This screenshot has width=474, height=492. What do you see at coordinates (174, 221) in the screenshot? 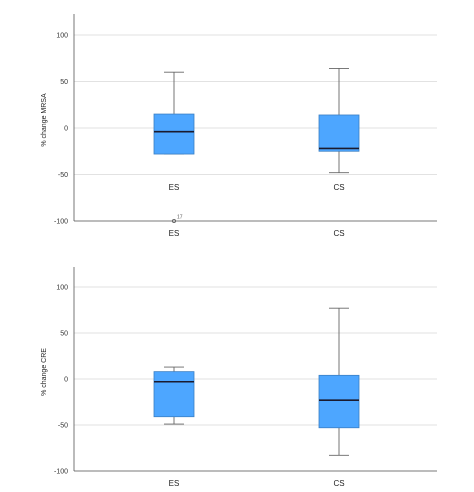
I see `outlier-point` at bounding box center [174, 221].